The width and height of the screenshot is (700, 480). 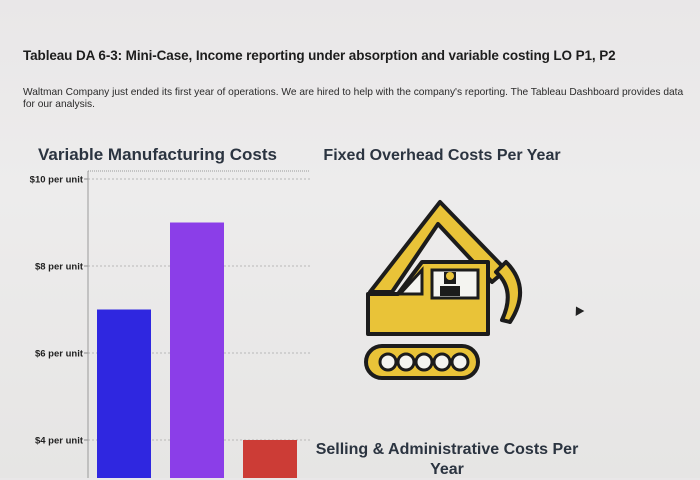 What do you see at coordinates (59, 354) in the screenshot?
I see `y-tick-label: $6 per unit` at bounding box center [59, 354].